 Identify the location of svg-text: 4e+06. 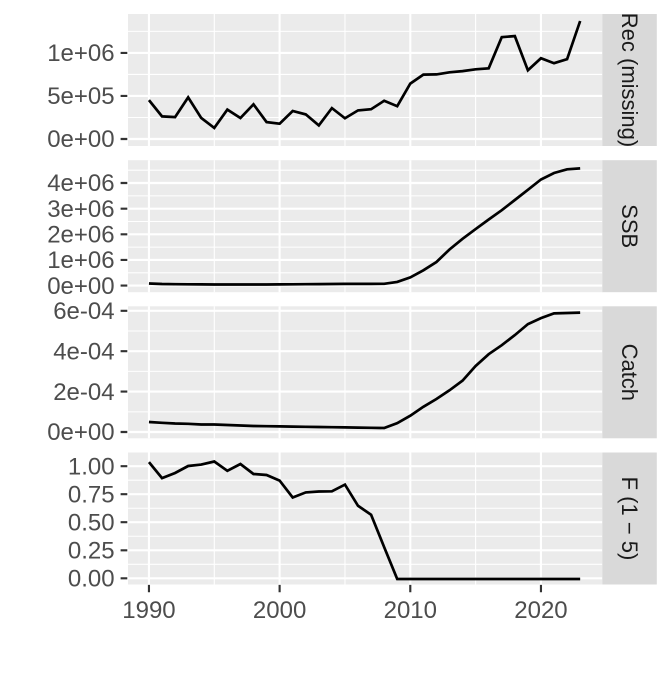
(80, 183).